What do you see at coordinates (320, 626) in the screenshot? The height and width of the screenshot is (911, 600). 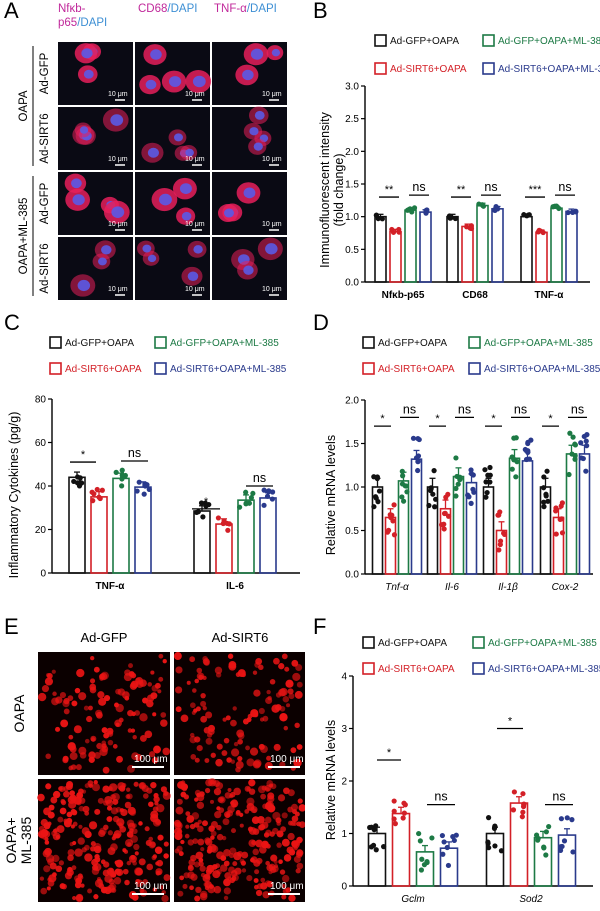 I see `panel-f-letter: F` at bounding box center [320, 626].